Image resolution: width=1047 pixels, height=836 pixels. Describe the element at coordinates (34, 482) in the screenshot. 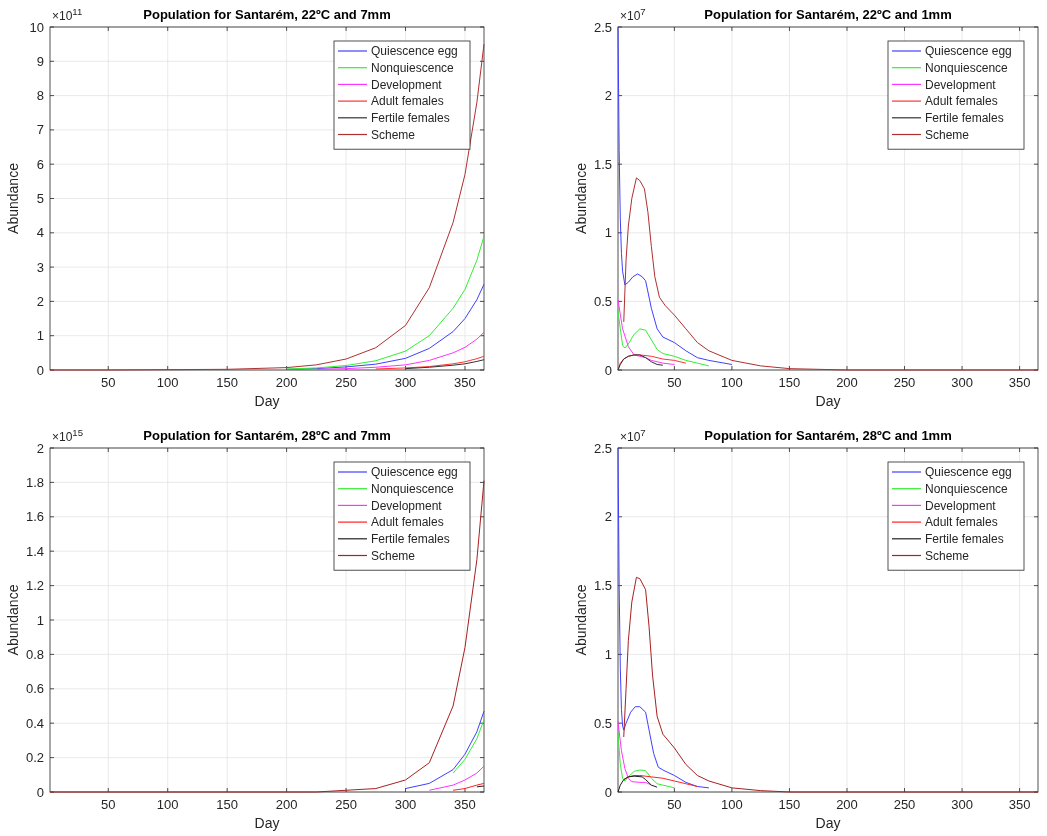

I see `y-tick-label: 1.8` at that location.